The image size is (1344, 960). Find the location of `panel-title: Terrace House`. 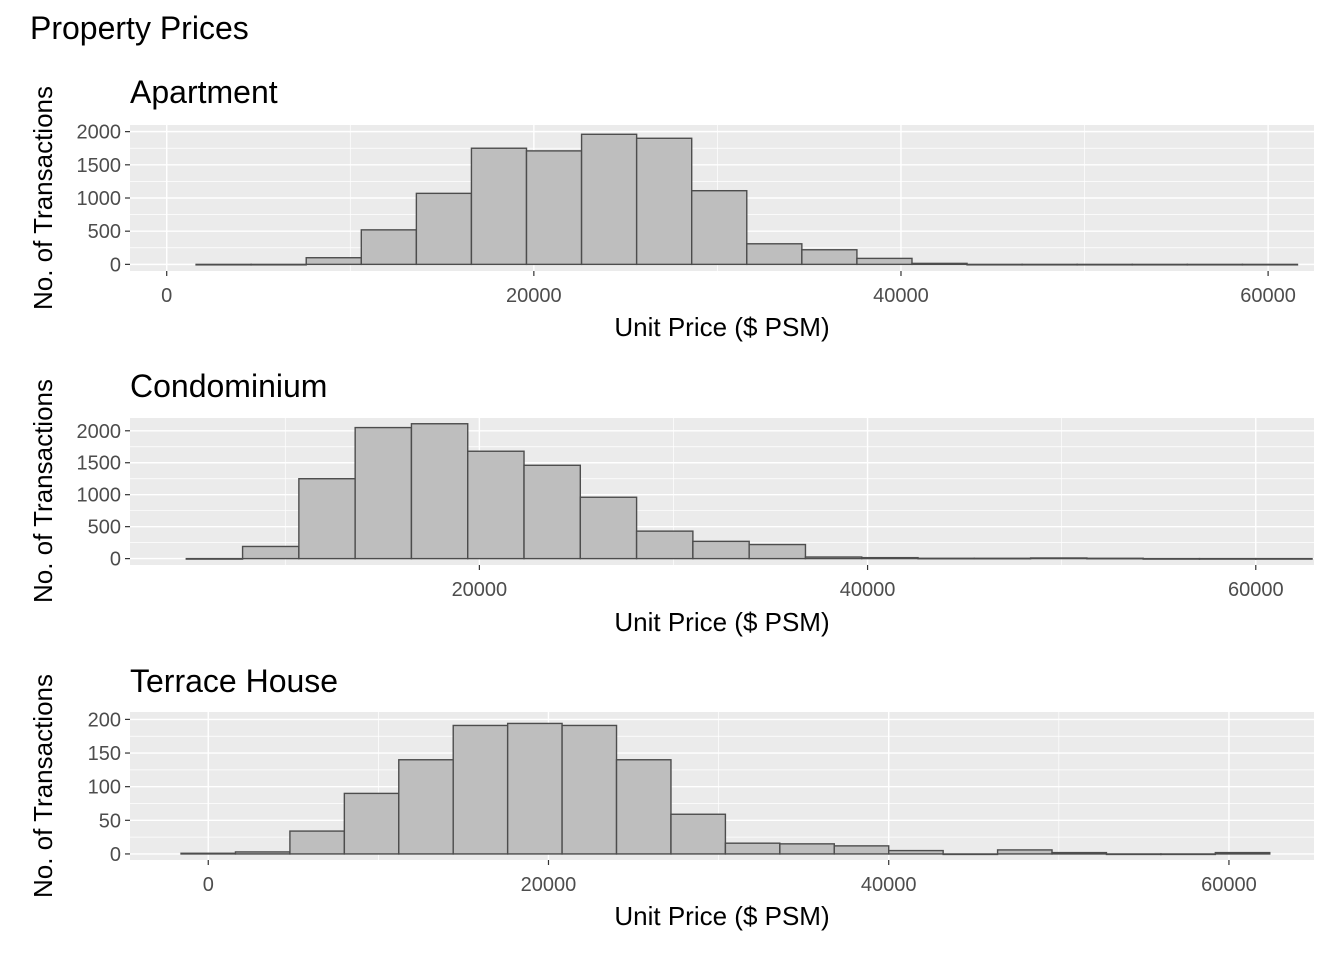

panel-title: Terrace House is located at coordinates (234, 681).